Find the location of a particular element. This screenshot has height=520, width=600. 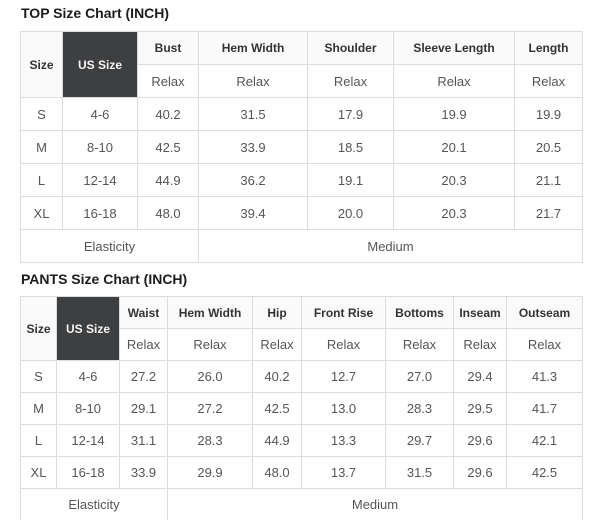

measurement-cell: 17.9 is located at coordinates (350, 114).